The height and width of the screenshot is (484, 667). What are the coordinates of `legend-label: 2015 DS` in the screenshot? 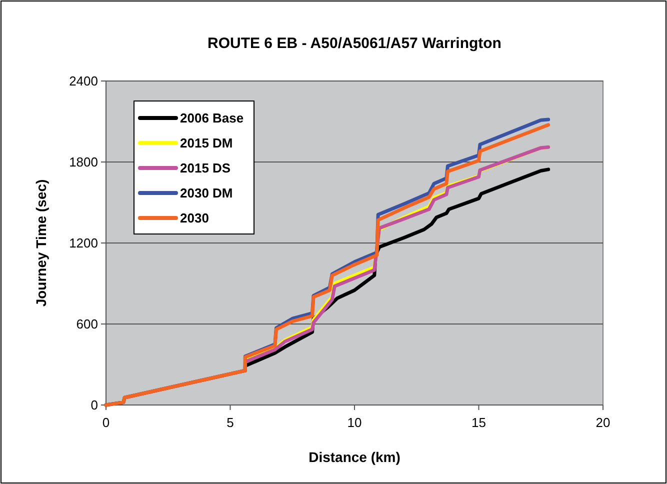 It's located at (205, 168).